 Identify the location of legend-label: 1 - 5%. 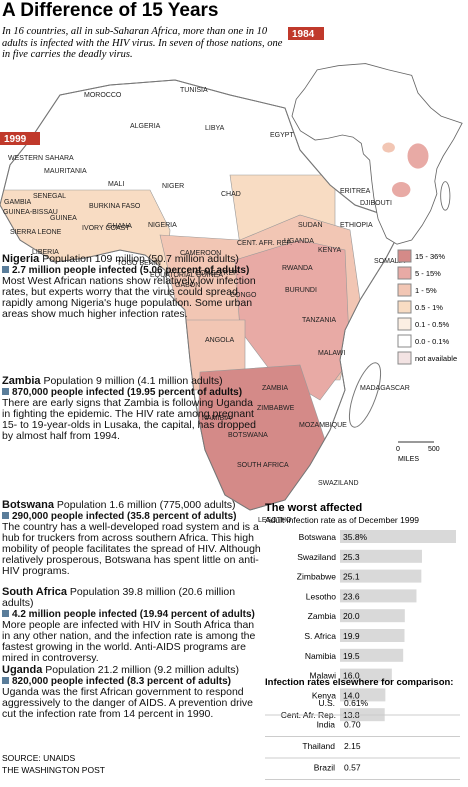
(426, 290).